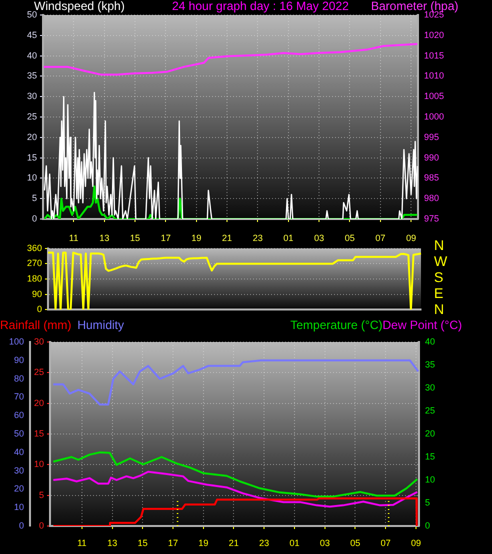  I want to click on y3-tick-label: 70, so click(19, 397).